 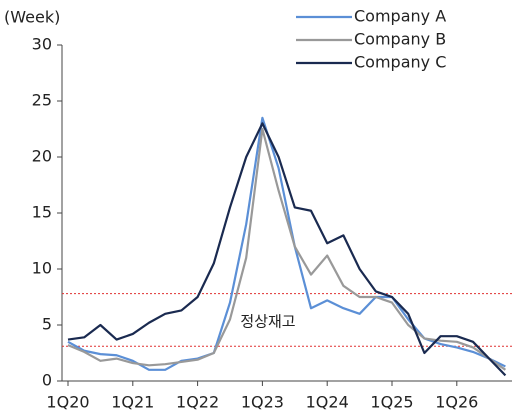 I want to click on x-tick-label: 1Q21, so click(x=132, y=402).